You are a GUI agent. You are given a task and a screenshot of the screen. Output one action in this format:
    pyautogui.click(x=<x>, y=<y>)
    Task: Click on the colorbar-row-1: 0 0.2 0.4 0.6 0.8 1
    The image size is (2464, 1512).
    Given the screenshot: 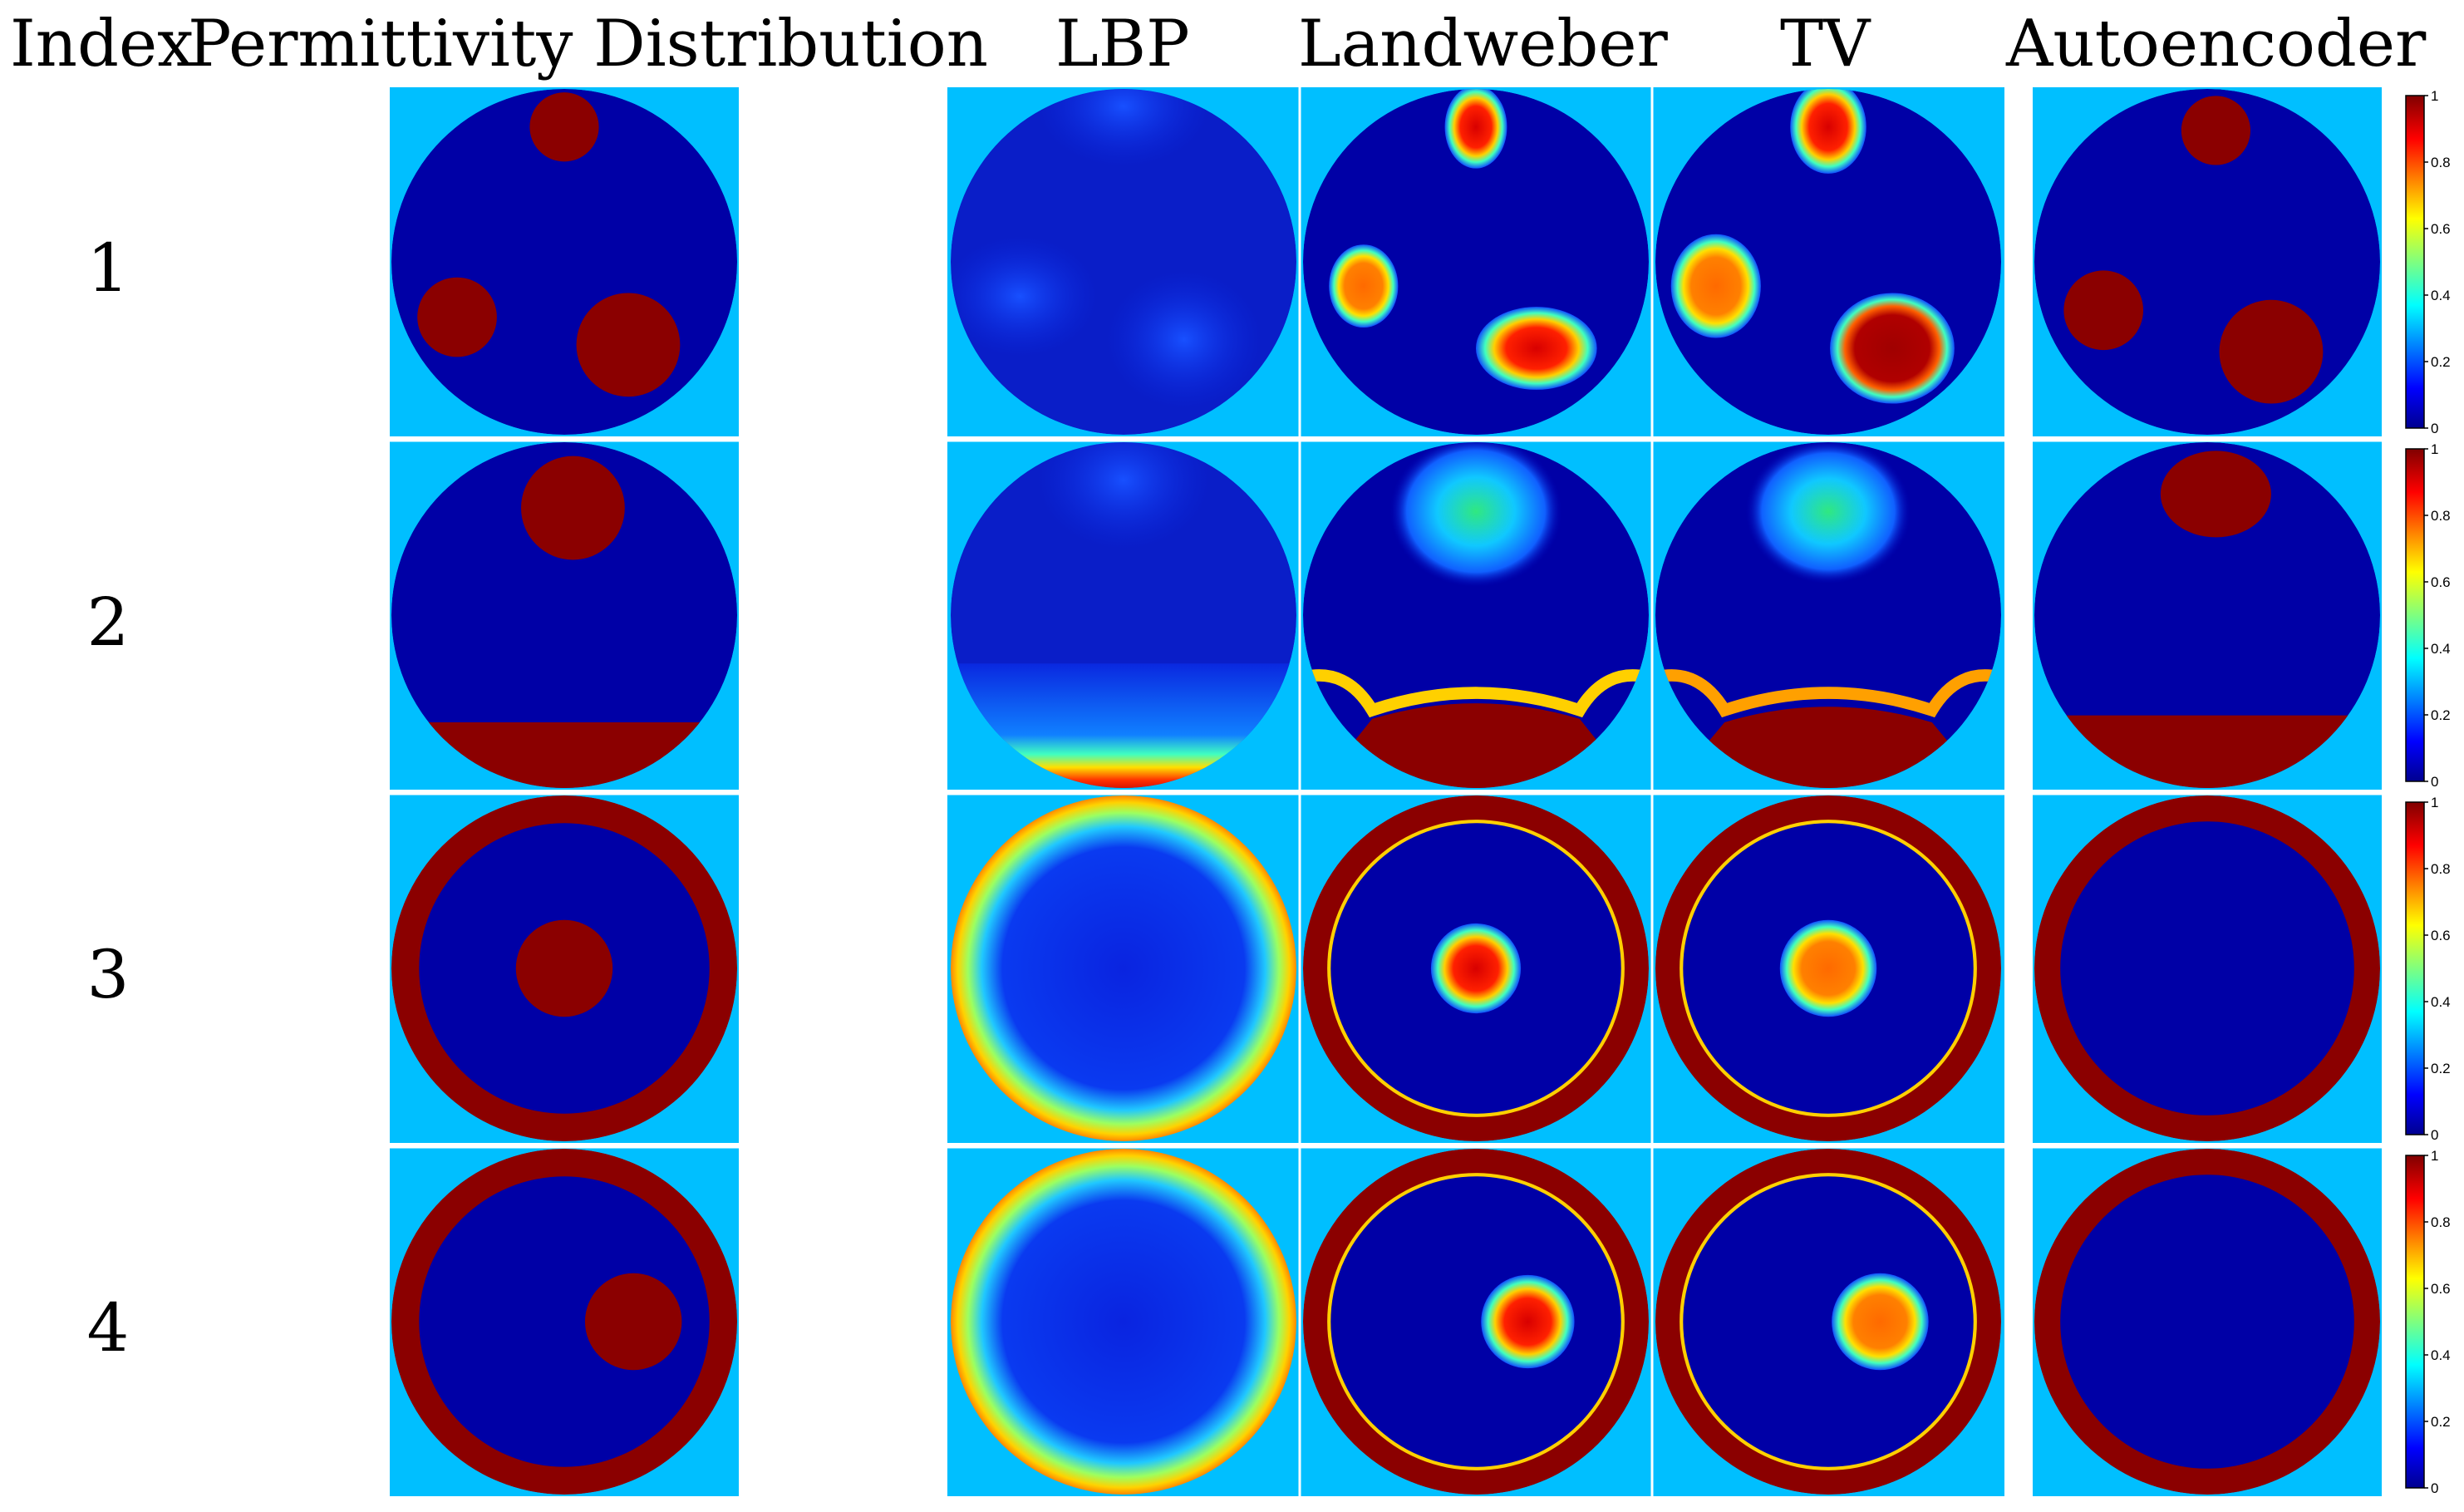 What is the action you would take?
    pyautogui.click(x=2428, y=262)
    